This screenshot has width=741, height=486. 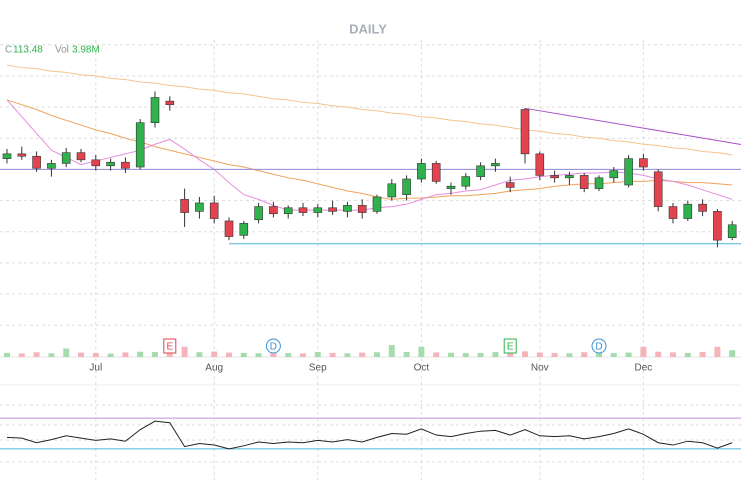 What do you see at coordinates (422, 368) in the screenshot?
I see `x-tick-label: Oct` at bounding box center [422, 368].